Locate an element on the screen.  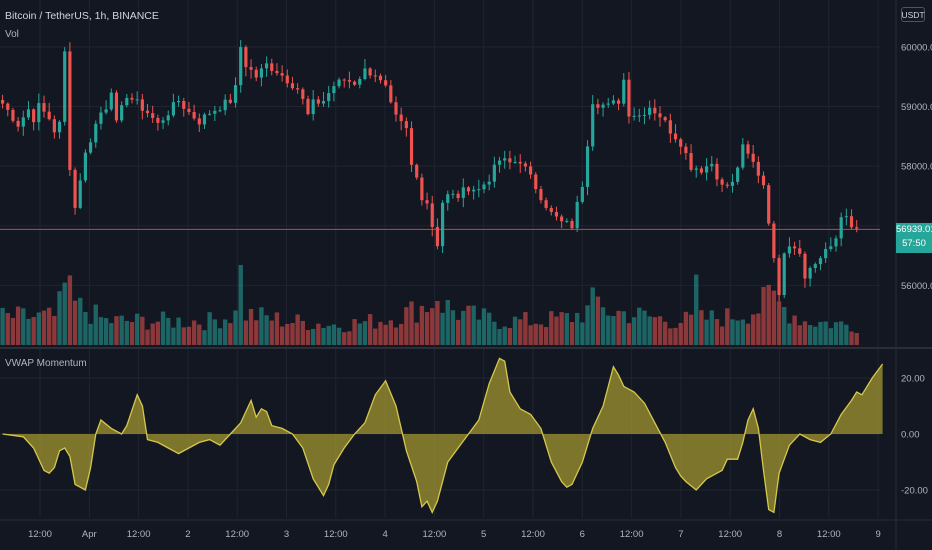
price-tick-label: 58000.00 is located at coordinates (916, 167).